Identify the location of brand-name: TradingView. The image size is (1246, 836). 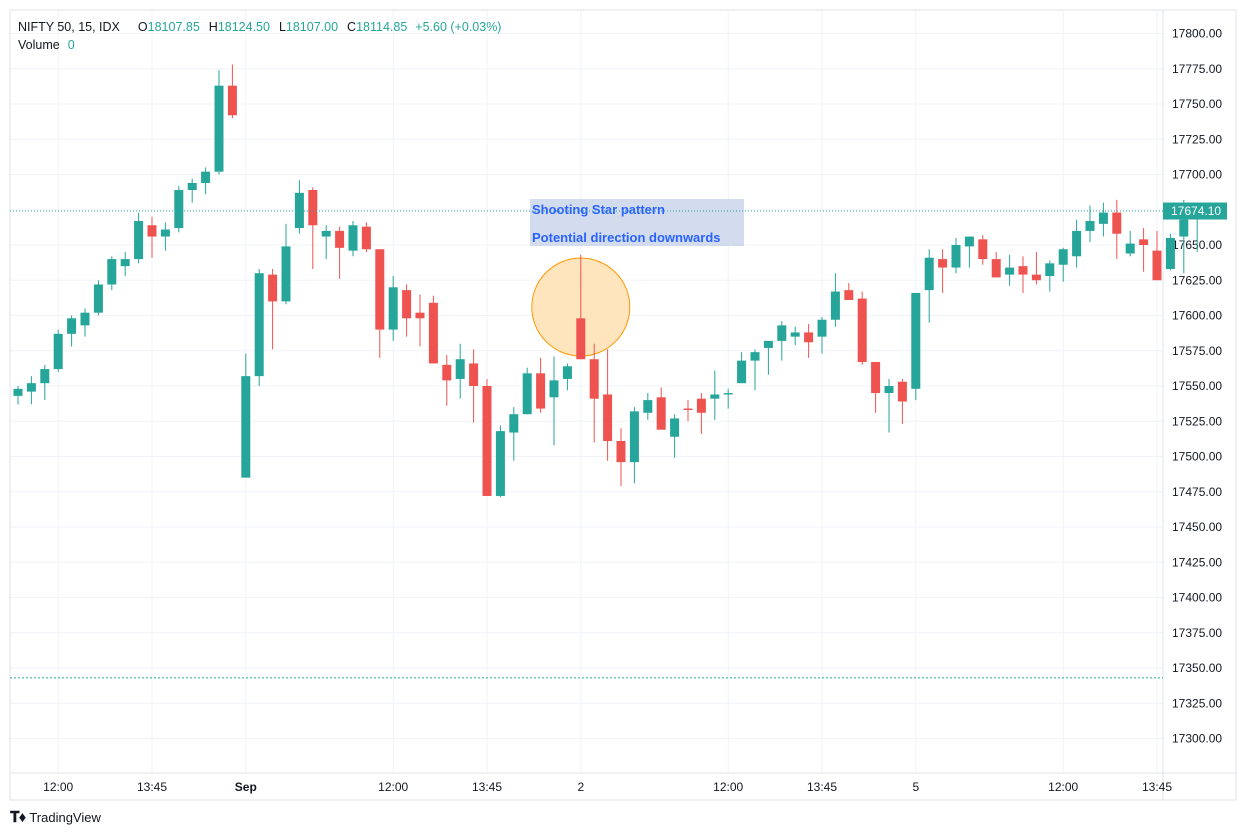
(65, 817).